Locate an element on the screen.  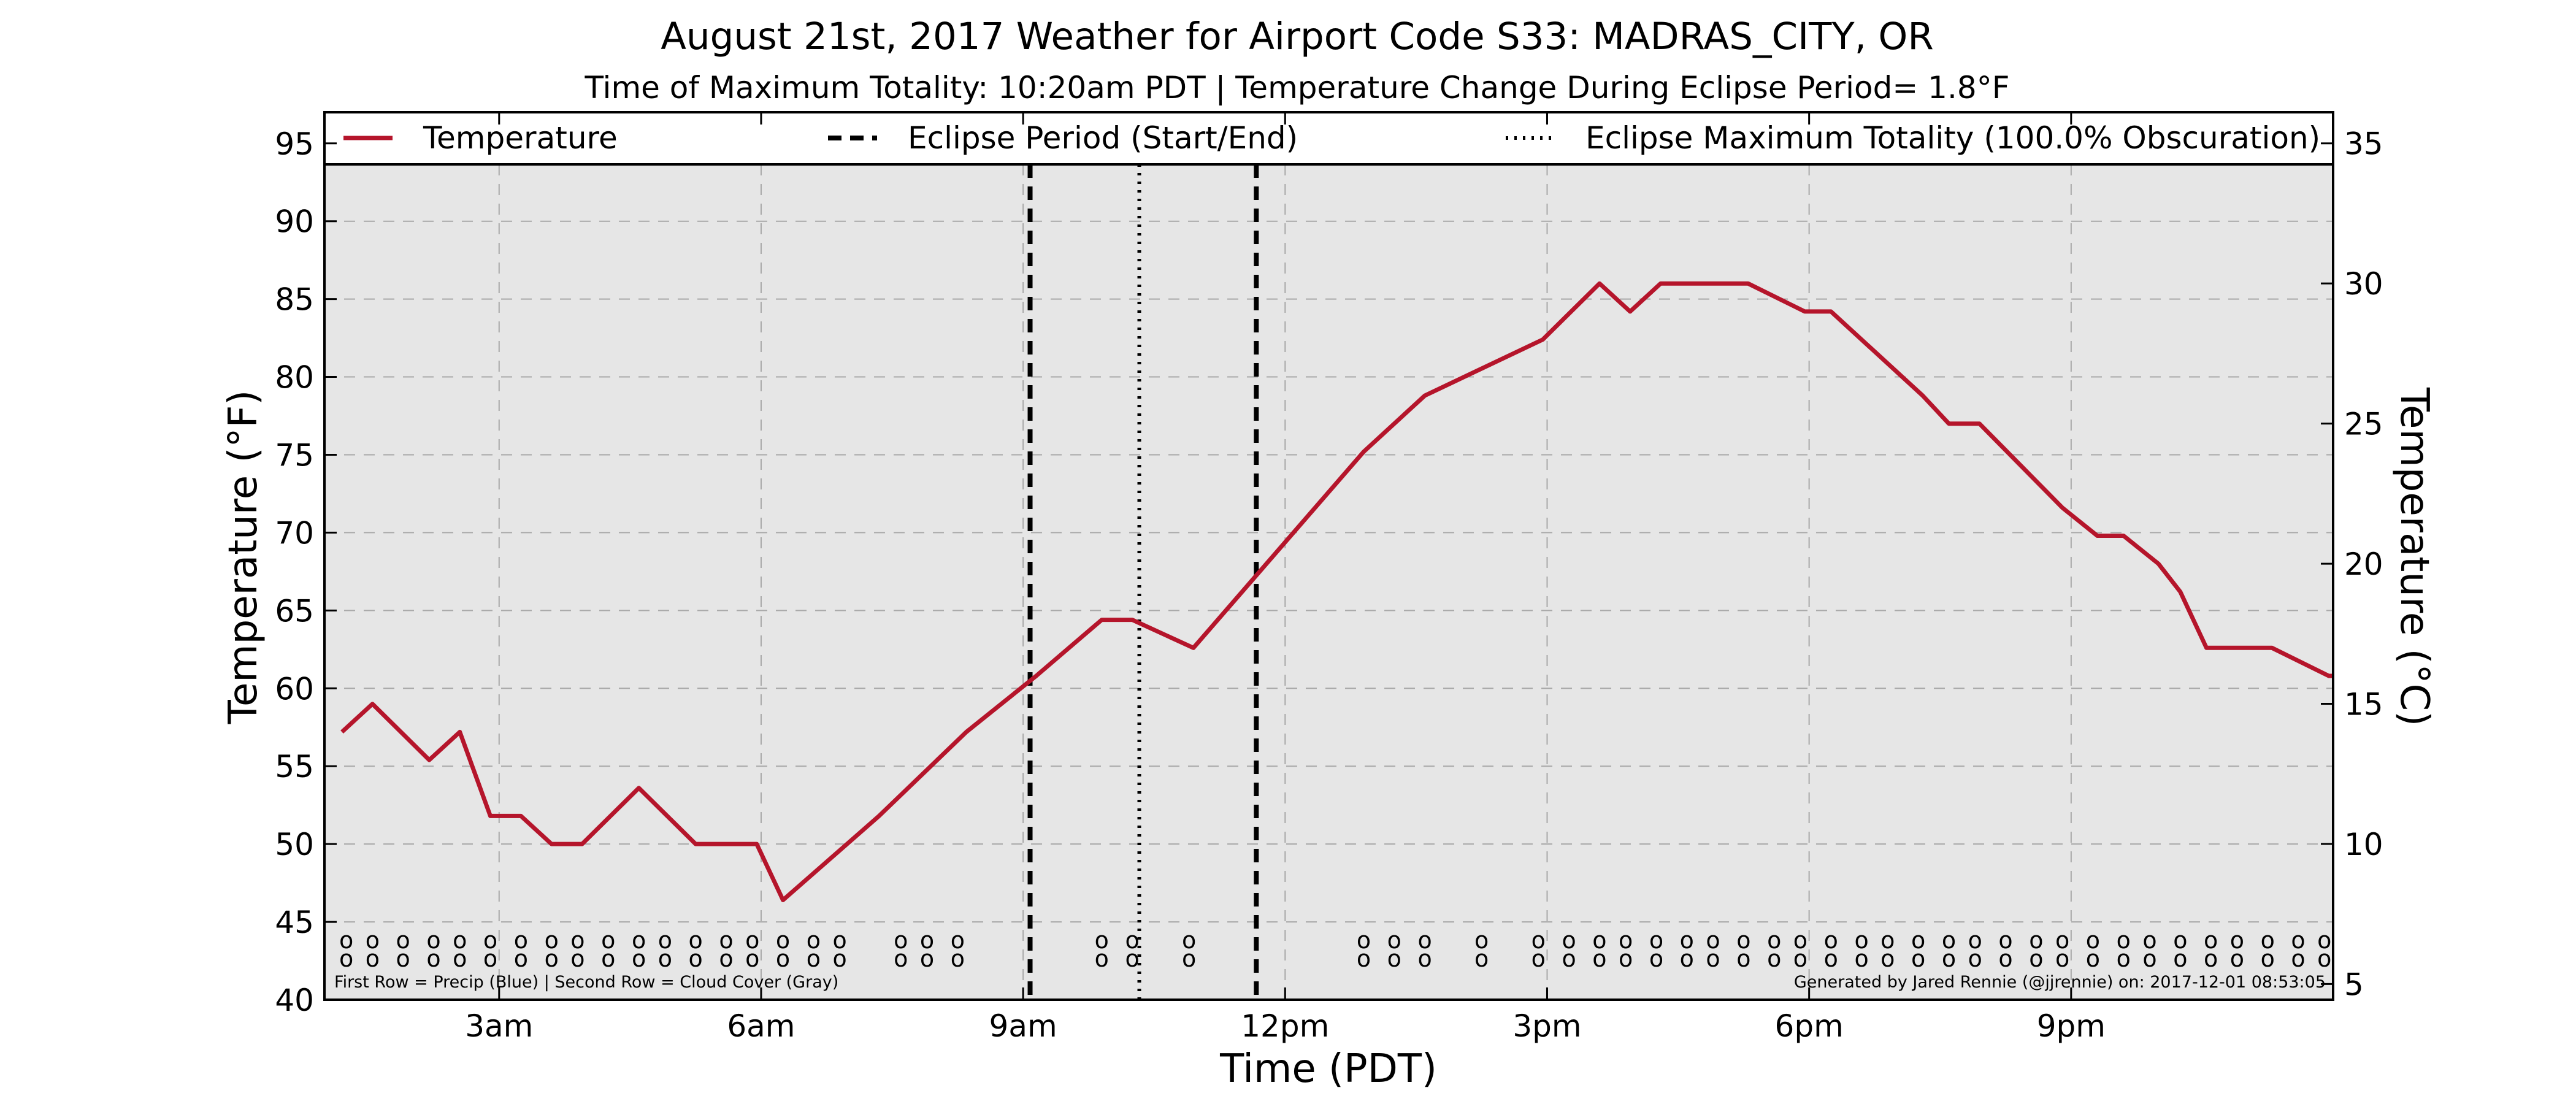
y-tick-label: 80 is located at coordinates (294, 378).